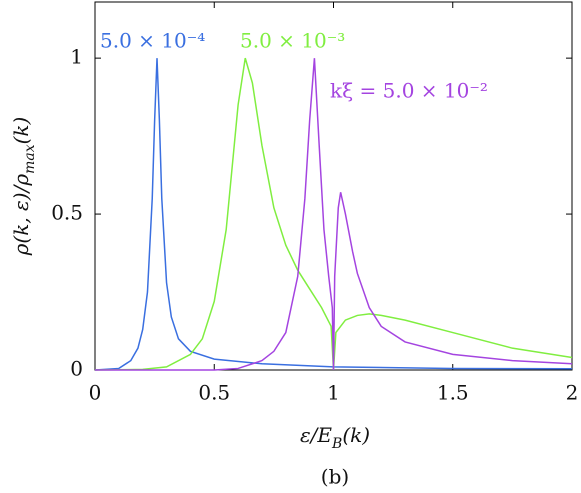 This screenshot has height=493, width=581. What do you see at coordinates (316, 435) in the screenshot?
I see `x-axis-label-part: ε/E` at bounding box center [316, 435].